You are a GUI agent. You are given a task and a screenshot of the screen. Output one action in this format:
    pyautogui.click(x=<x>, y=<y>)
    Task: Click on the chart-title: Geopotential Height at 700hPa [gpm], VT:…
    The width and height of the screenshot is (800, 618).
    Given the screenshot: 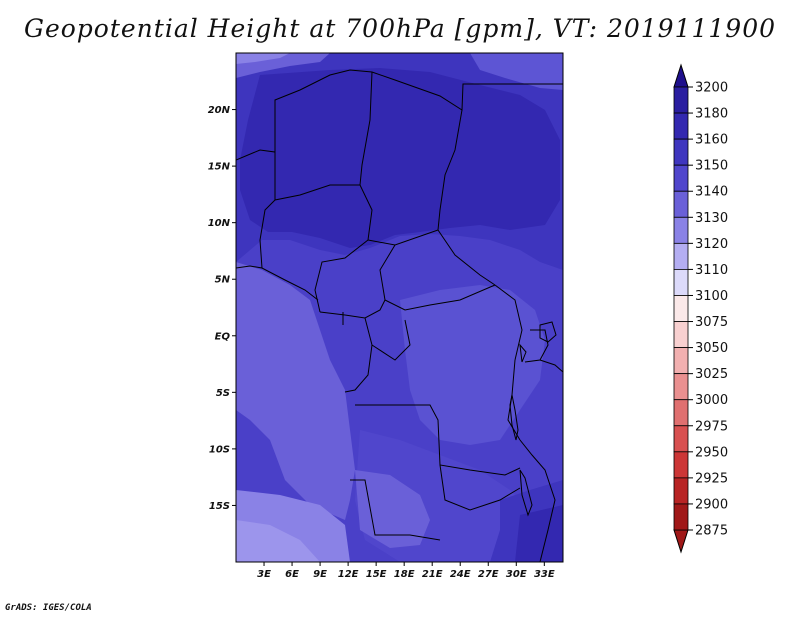 What is the action you would take?
    pyautogui.click(x=400, y=28)
    